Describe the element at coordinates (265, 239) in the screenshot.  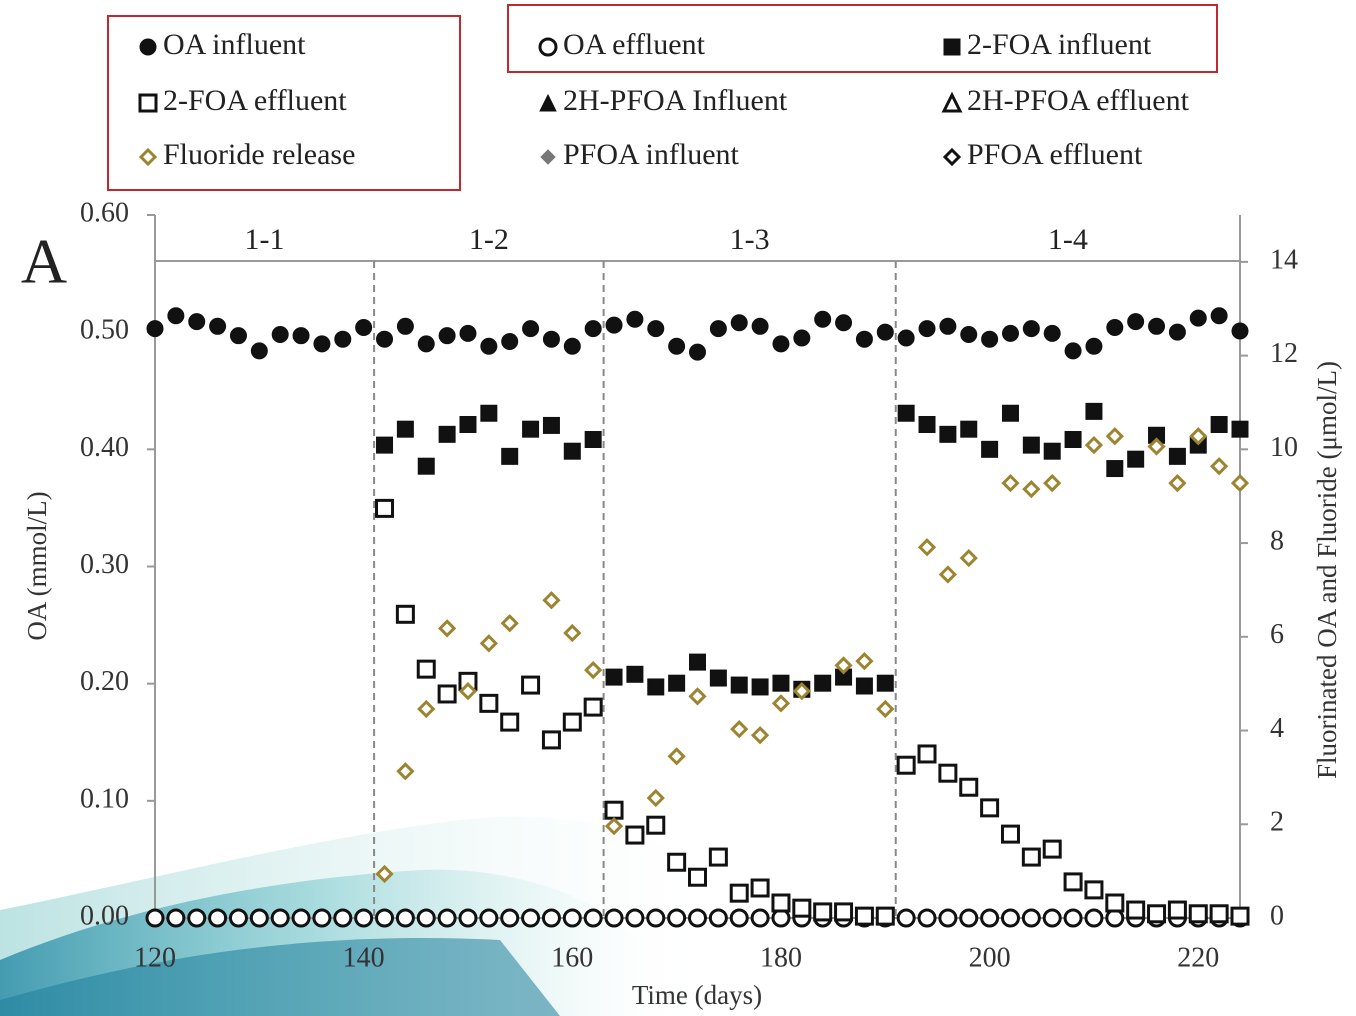
I see `phase-label: 1-1` at that location.